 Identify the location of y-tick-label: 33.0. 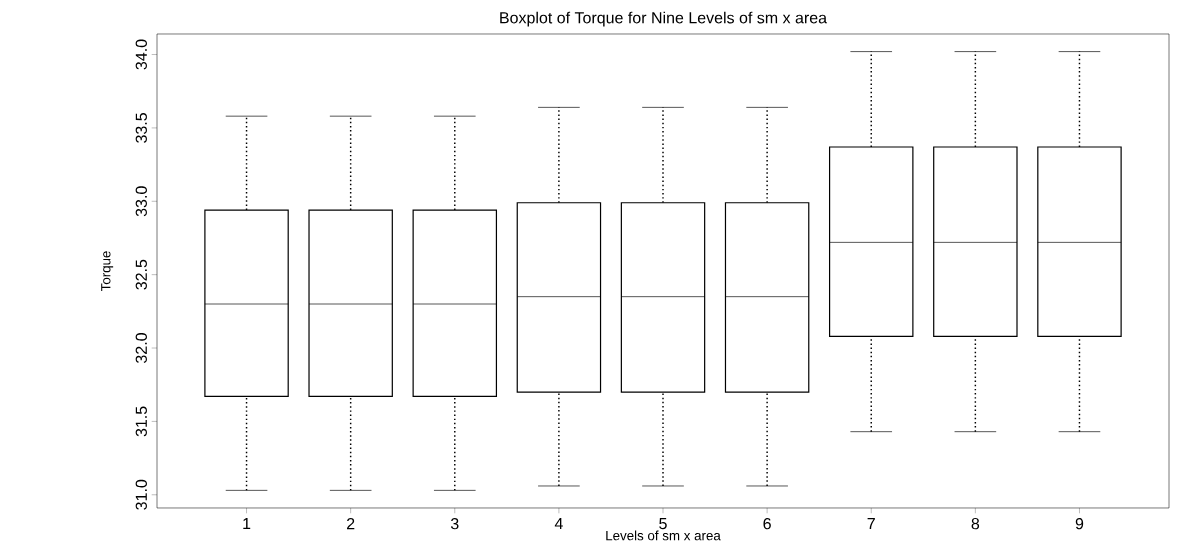
(141, 201).